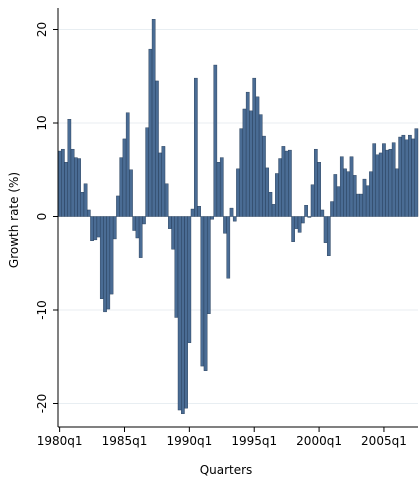  I want to click on x-tick-label: 1980q1, so click(60, 441).